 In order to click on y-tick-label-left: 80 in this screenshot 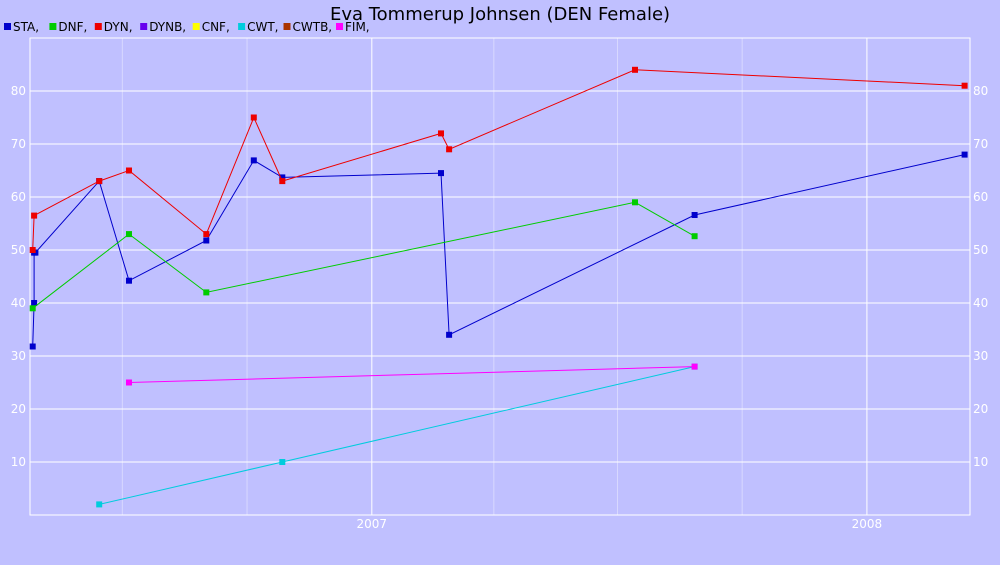, I will do `click(18, 91)`.